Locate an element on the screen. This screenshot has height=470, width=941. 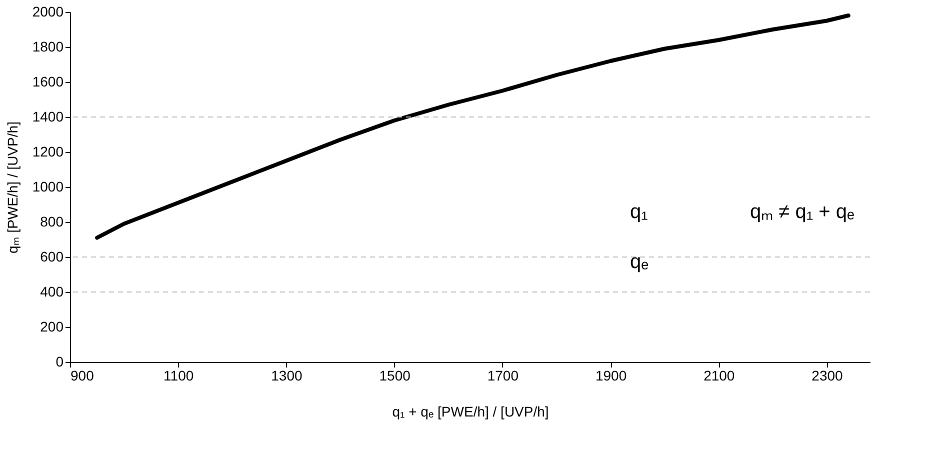
x-tick-label: 1500 is located at coordinates (395, 376).